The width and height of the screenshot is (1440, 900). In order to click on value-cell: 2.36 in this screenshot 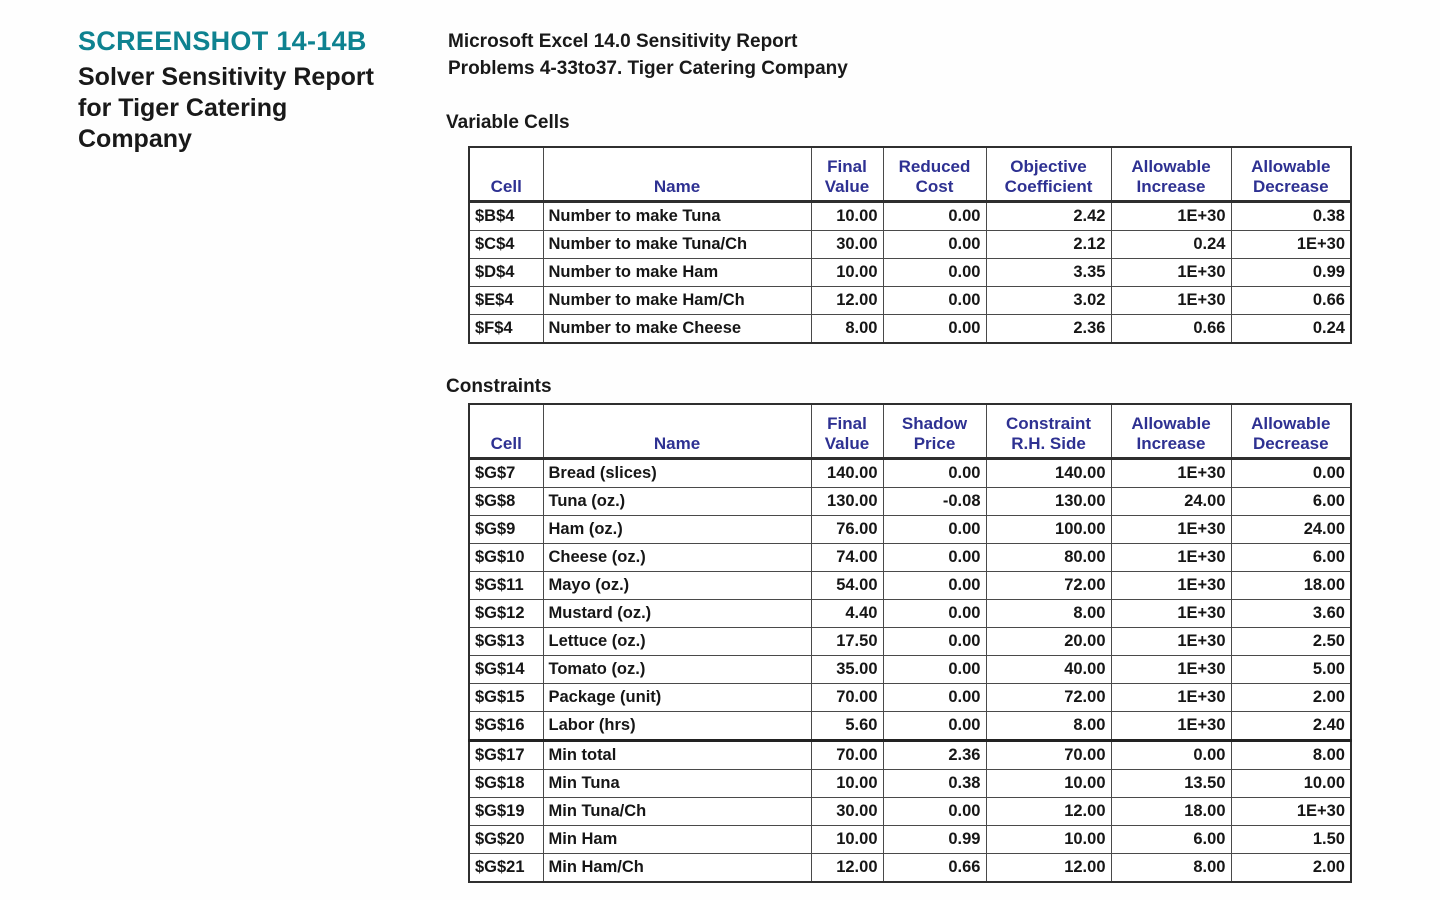, I will do `click(1048, 329)`.